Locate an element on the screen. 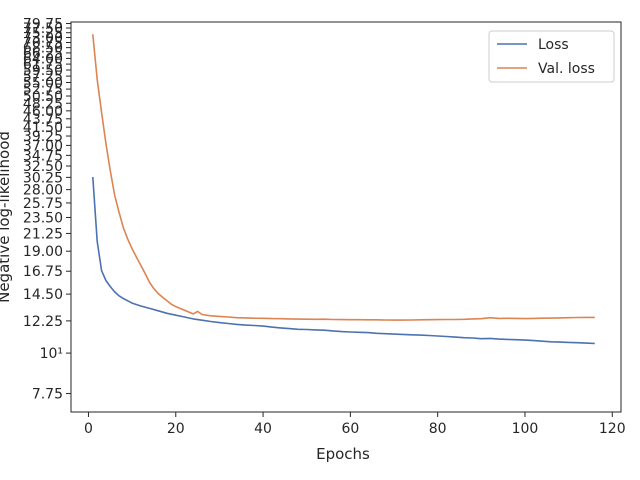 Image resolution: width=640 pixels, height=480 pixels. y-tick-label: 48.25 is located at coordinates (43, 104).